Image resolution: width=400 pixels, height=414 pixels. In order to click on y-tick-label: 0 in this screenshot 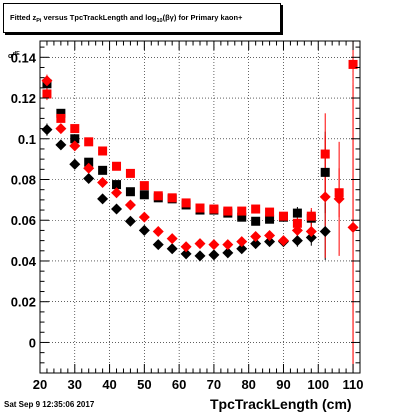, I will do `click(32, 342)`.